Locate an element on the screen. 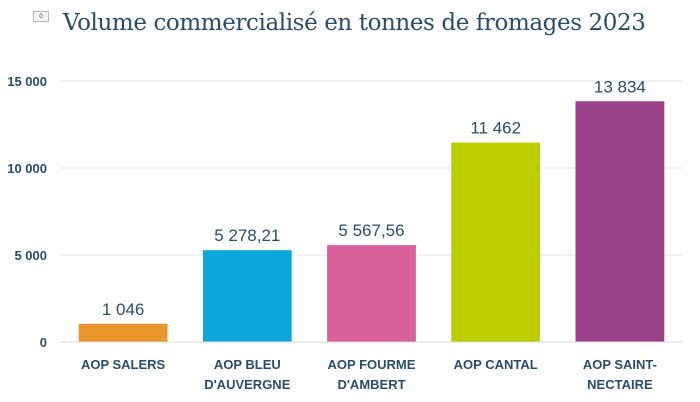  x-tick-label: AOP FOURME is located at coordinates (372, 364).